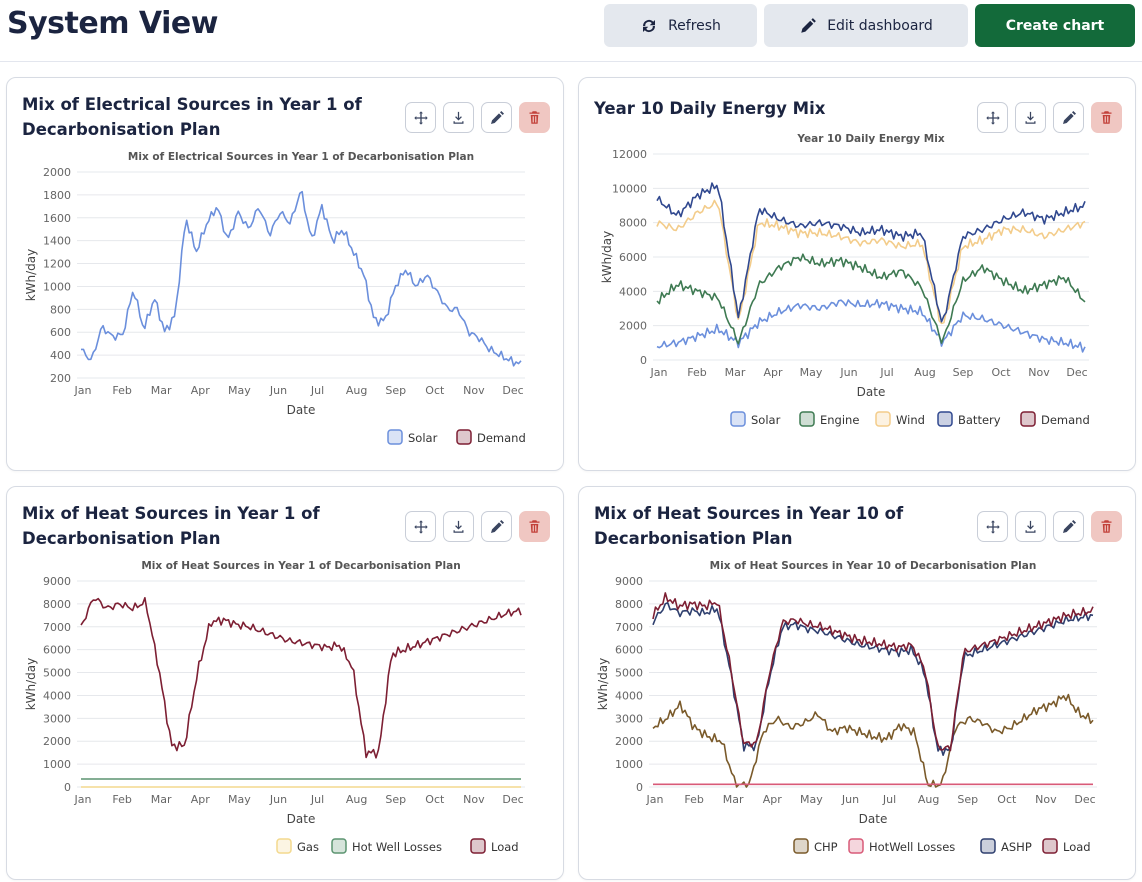 Image resolution: width=1142 pixels, height=882 pixels. I want to click on legend-item: ASHP, so click(1016, 847).